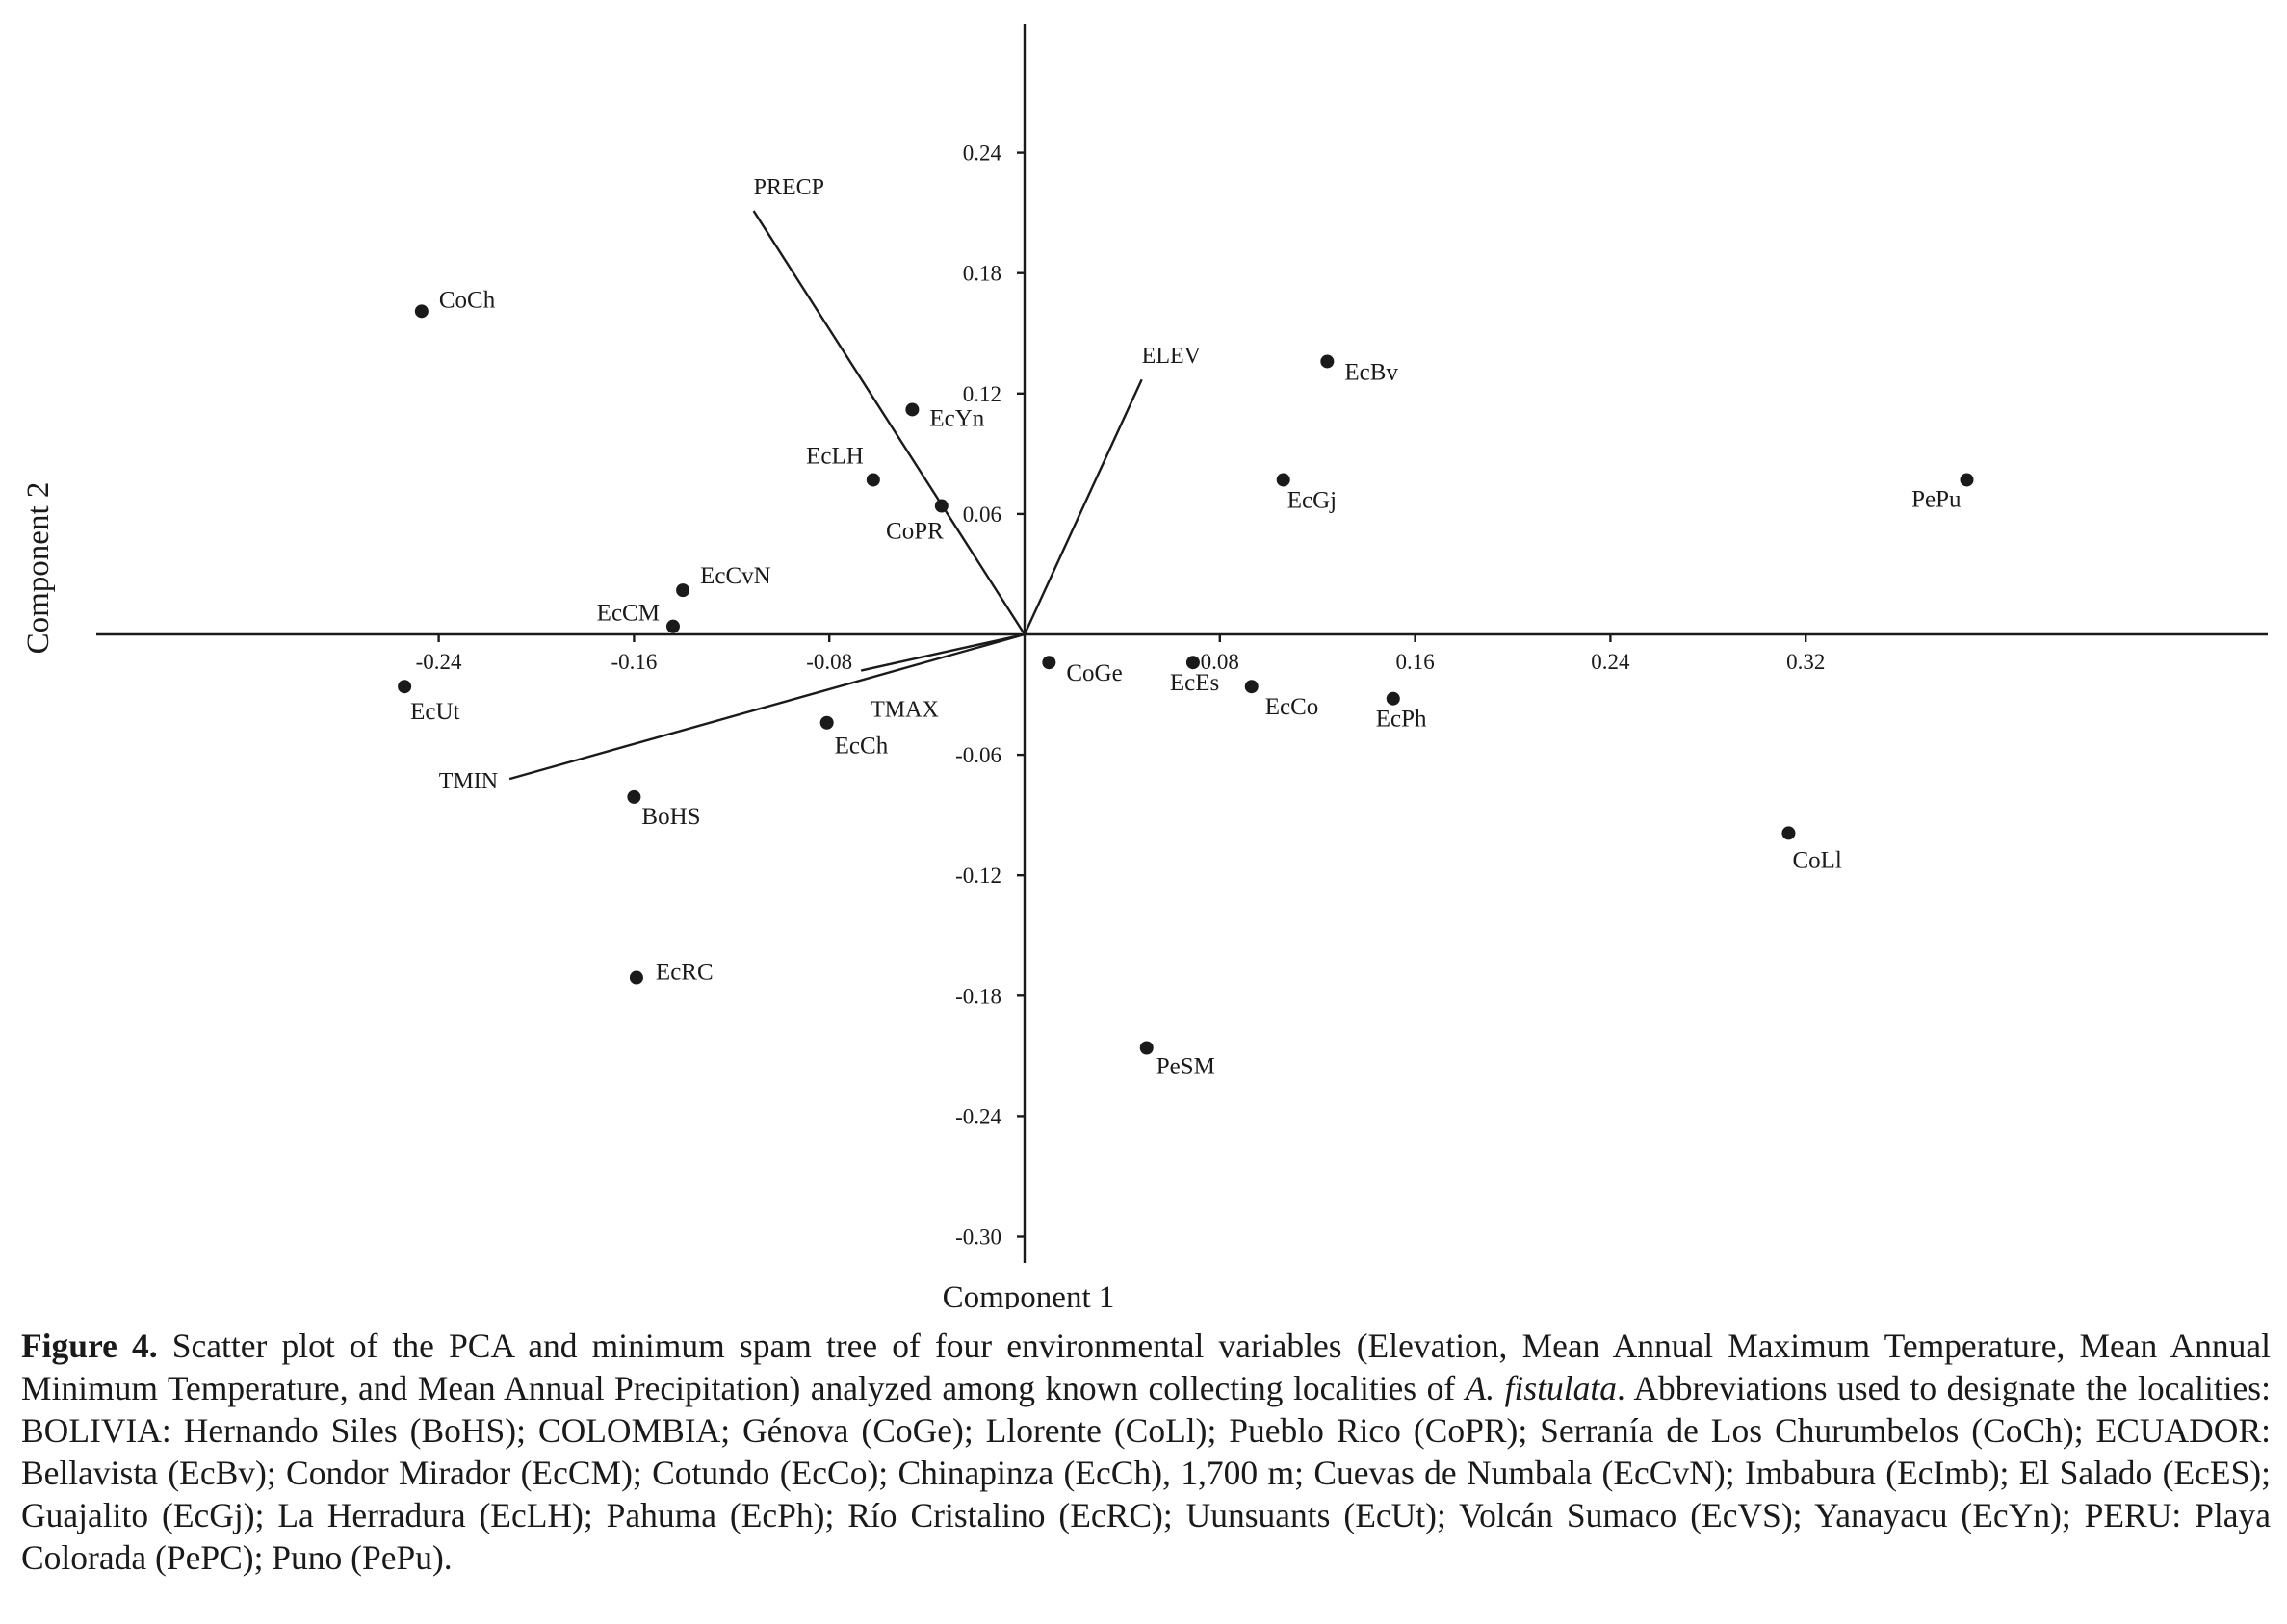  Describe the element at coordinates (829, 662) in the screenshot. I see `x-tick-label: -0.08` at that location.